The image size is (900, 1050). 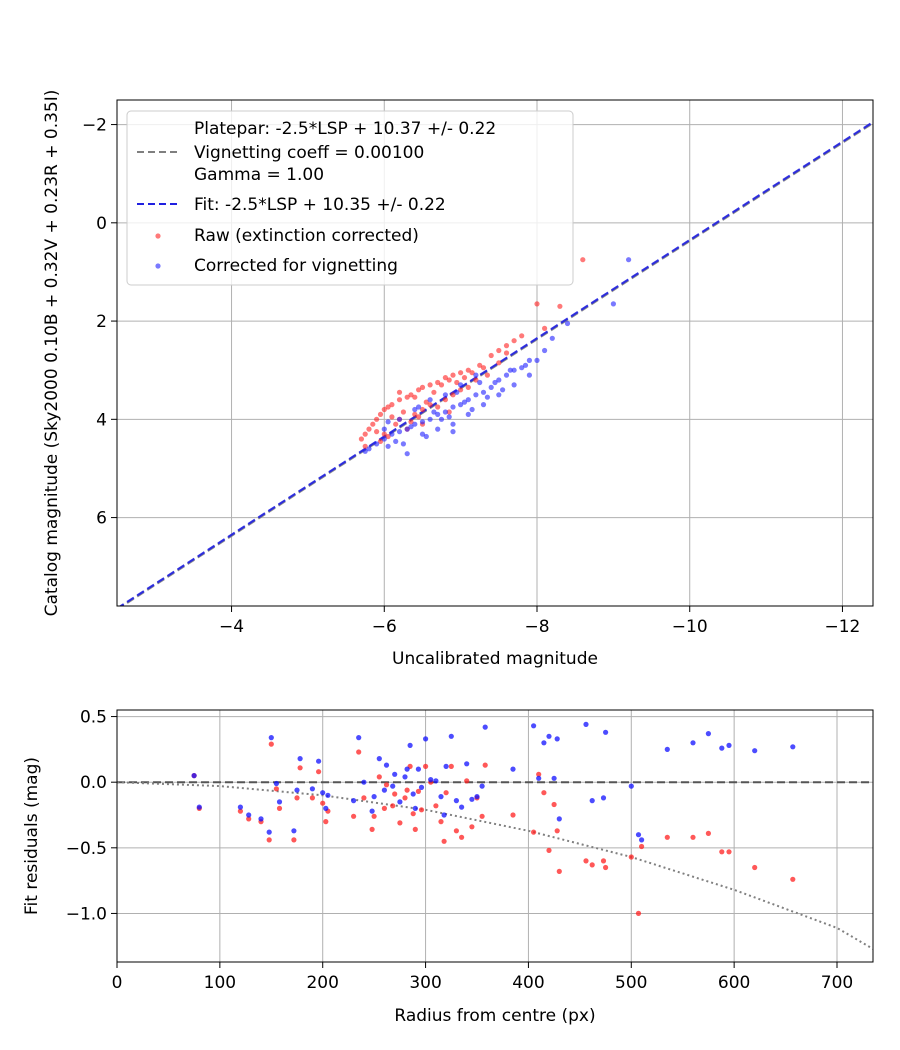 What do you see at coordinates (220, 983) in the screenshot?
I see `x-tick-label: 100` at bounding box center [220, 983].